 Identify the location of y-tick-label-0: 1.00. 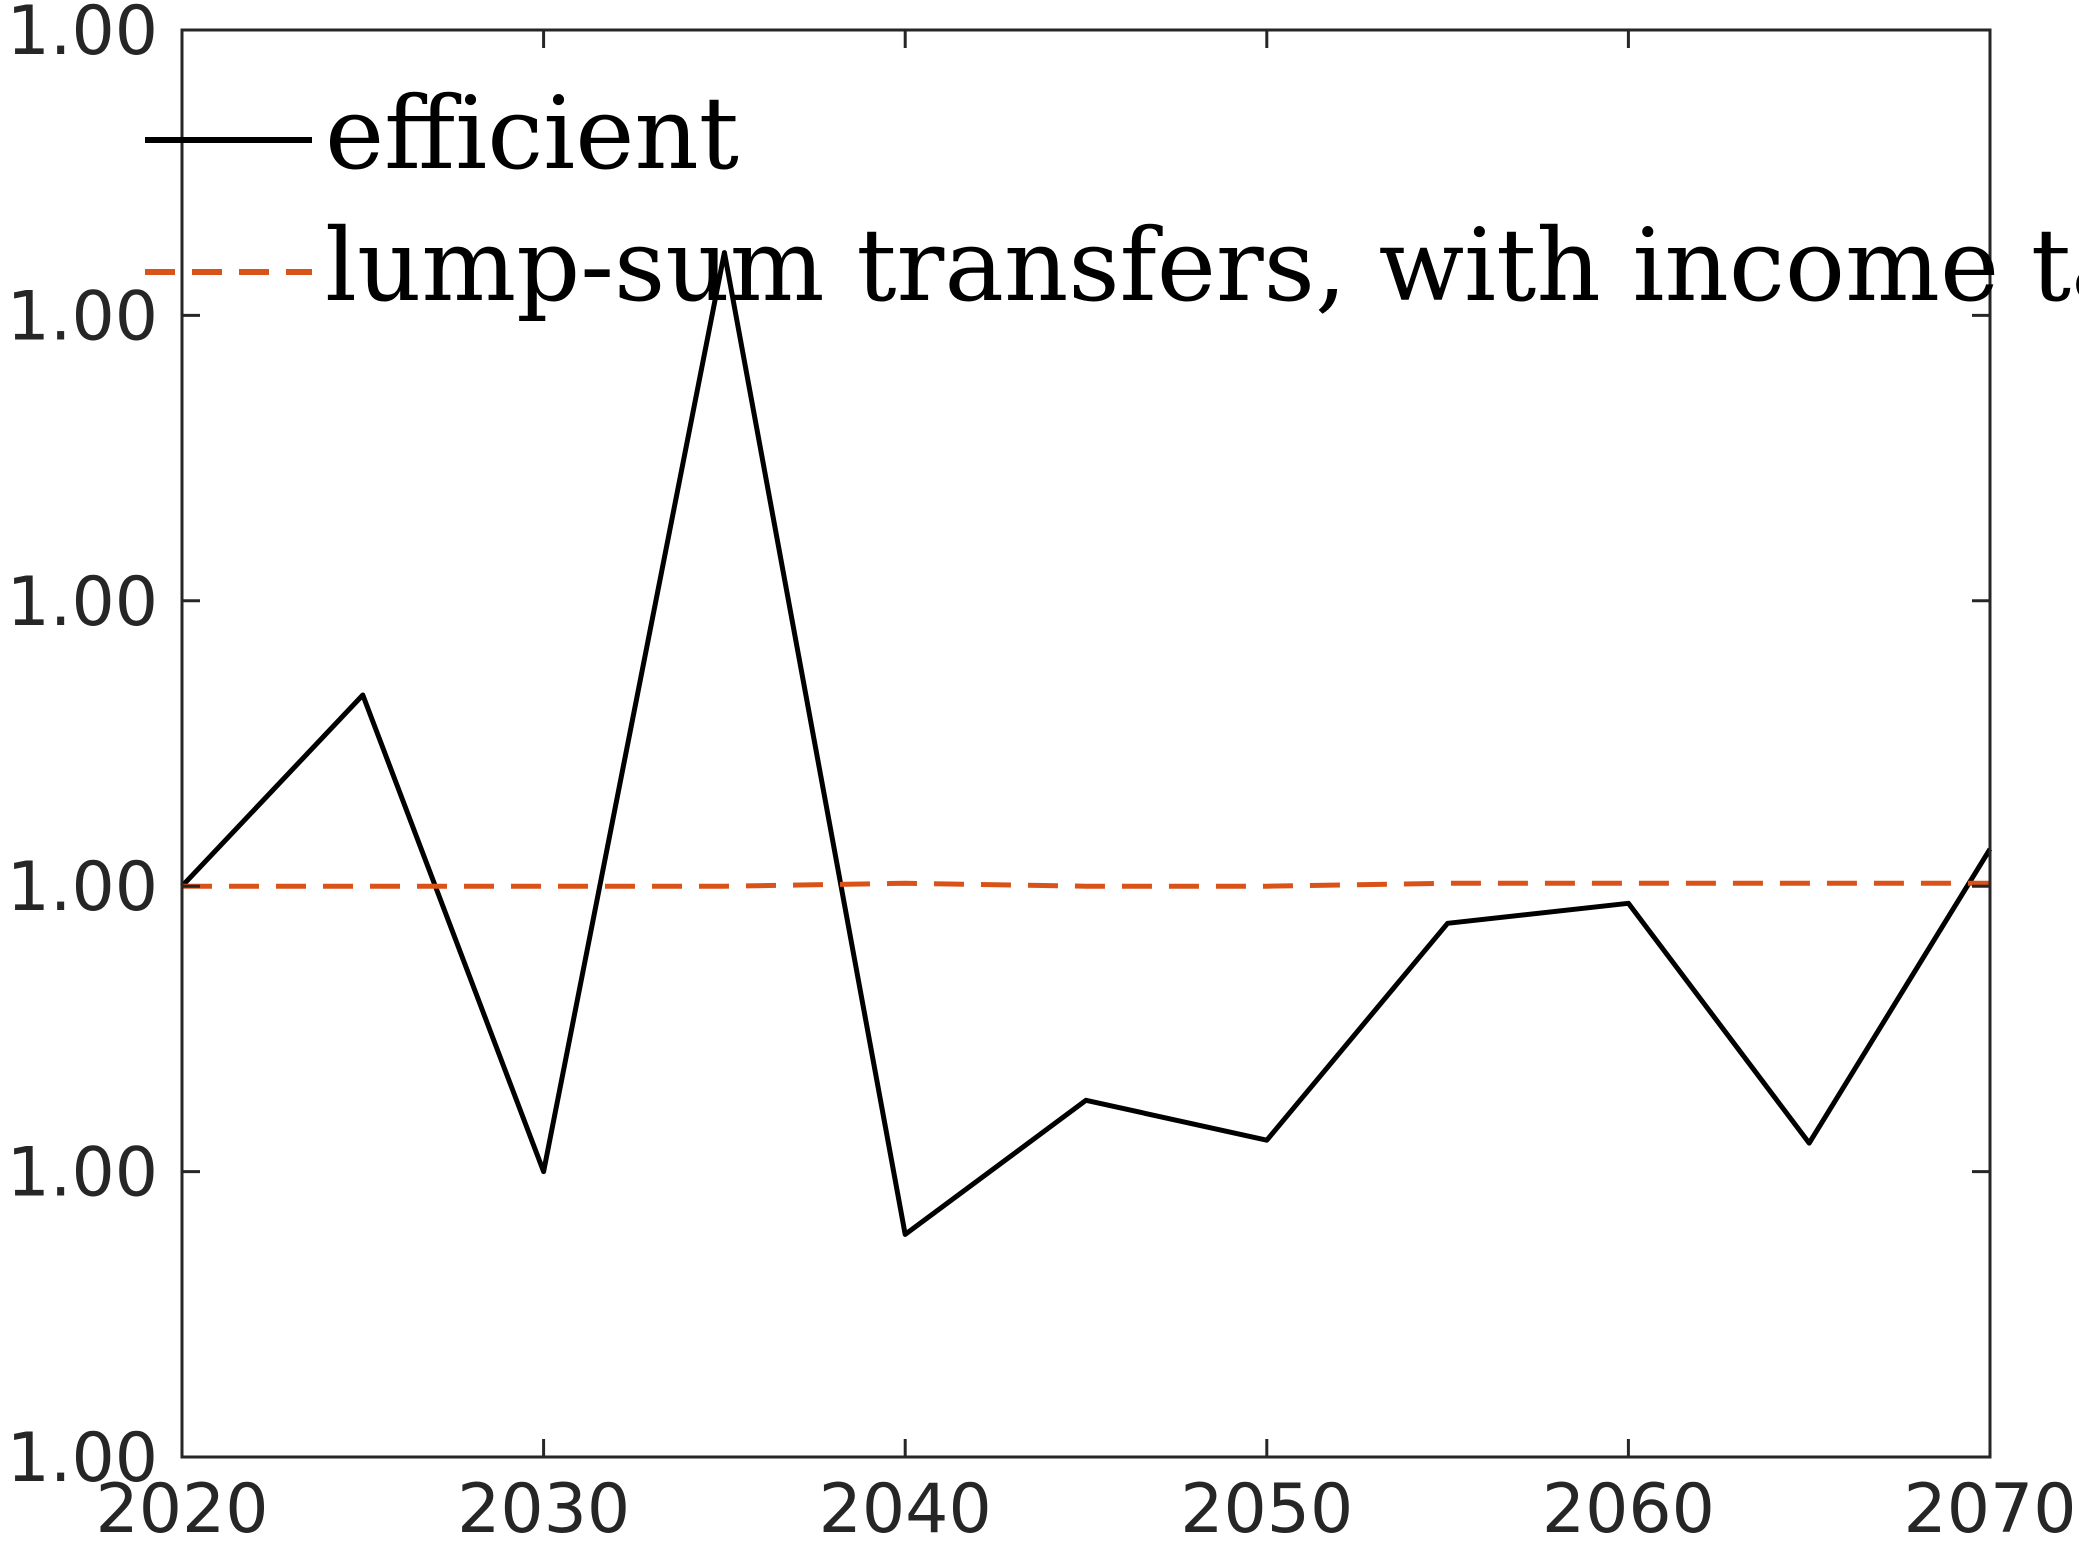
(82, 1458).